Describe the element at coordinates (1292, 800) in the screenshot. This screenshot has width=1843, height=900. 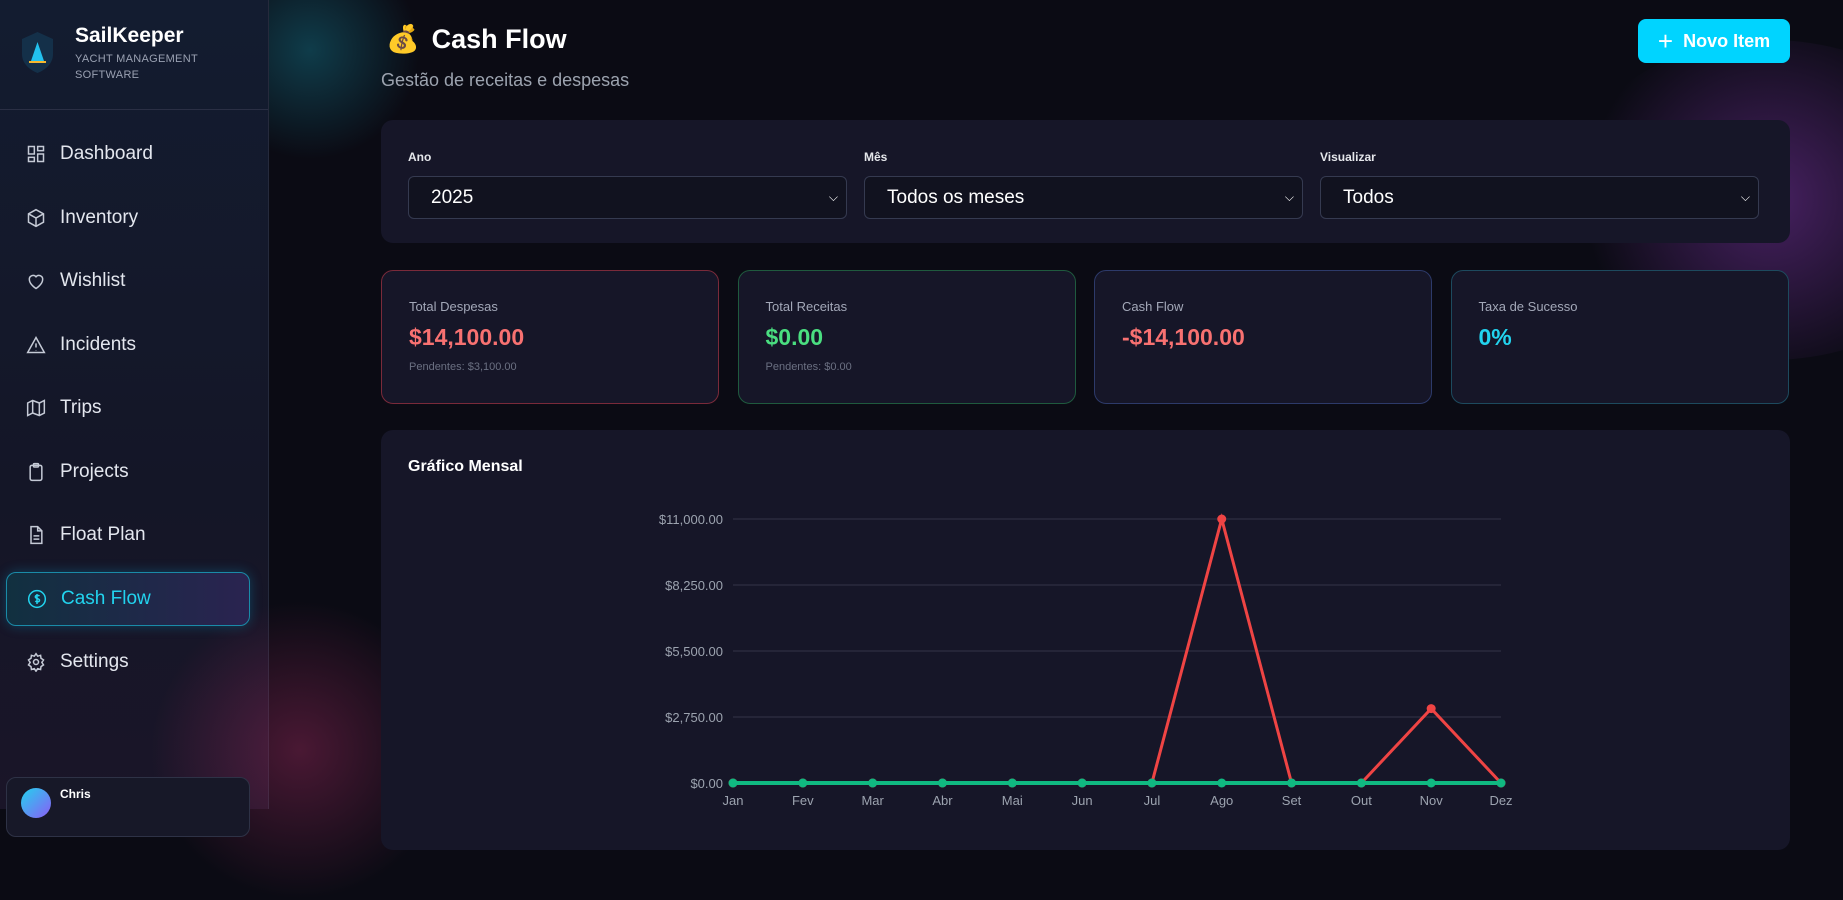
I see `x-tick-label: Set` at that location.